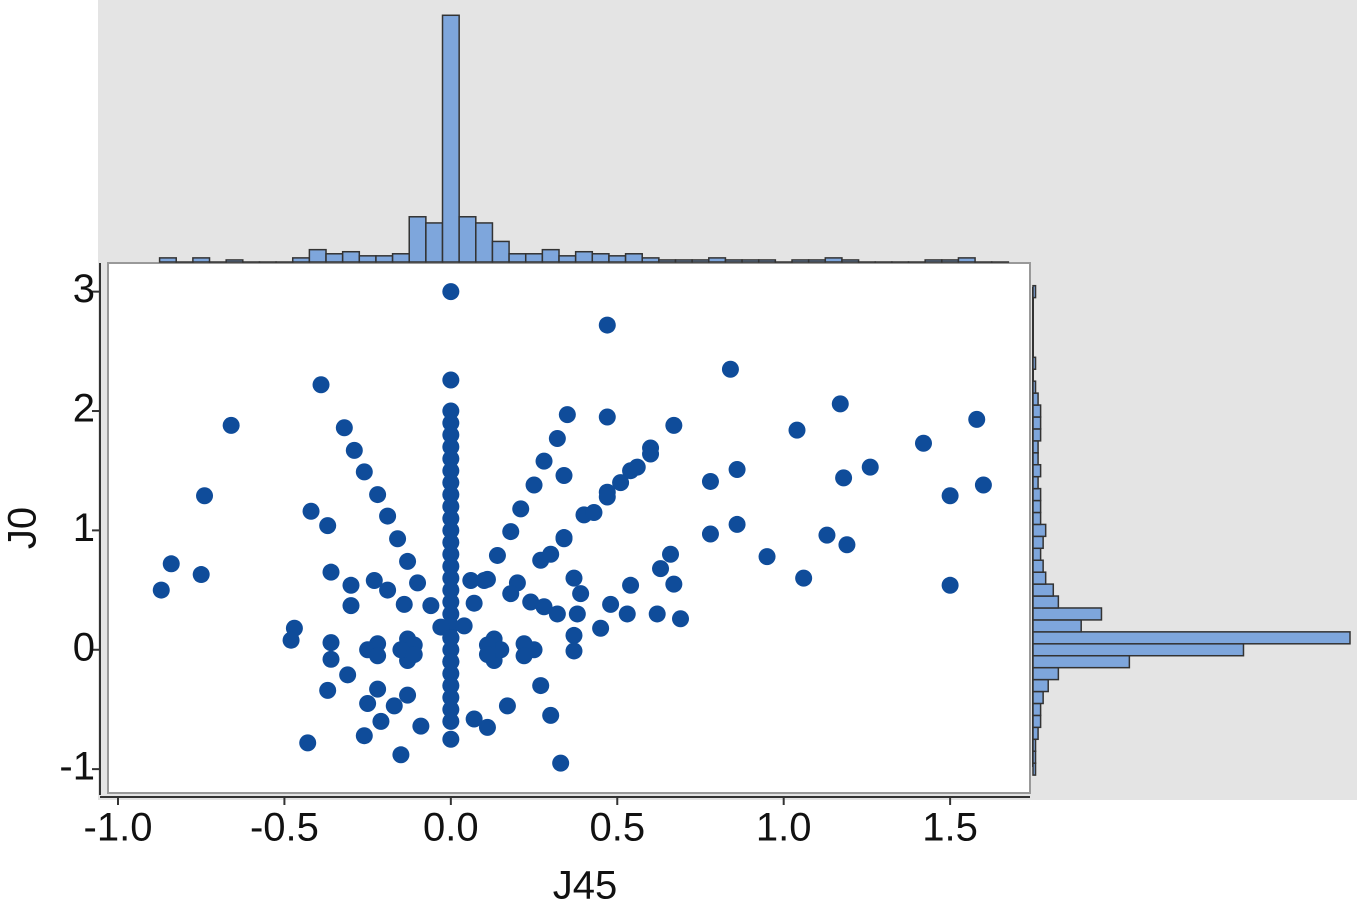 This screenshot has width=1357, height=922. Describe the element at coordinates (118, 828) in the screenshot. I see `x-tick-label: -1.0` at that location.